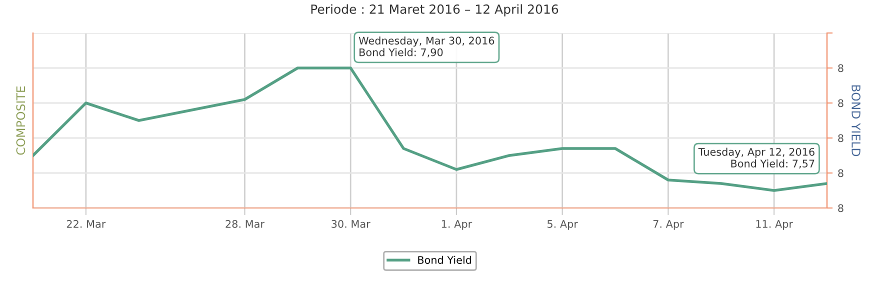 The image size is (869, 281). Describe the element at coordinates (86, 224) in the screenshot. I see `x-tick-label: 22. Mar` at that location.